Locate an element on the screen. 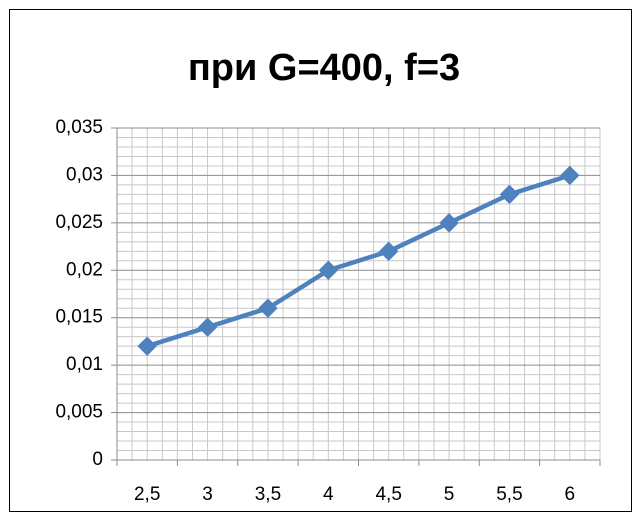 The image size is (640, 521). x-tick-label: 3,5 is located at coordinates (268, 494).